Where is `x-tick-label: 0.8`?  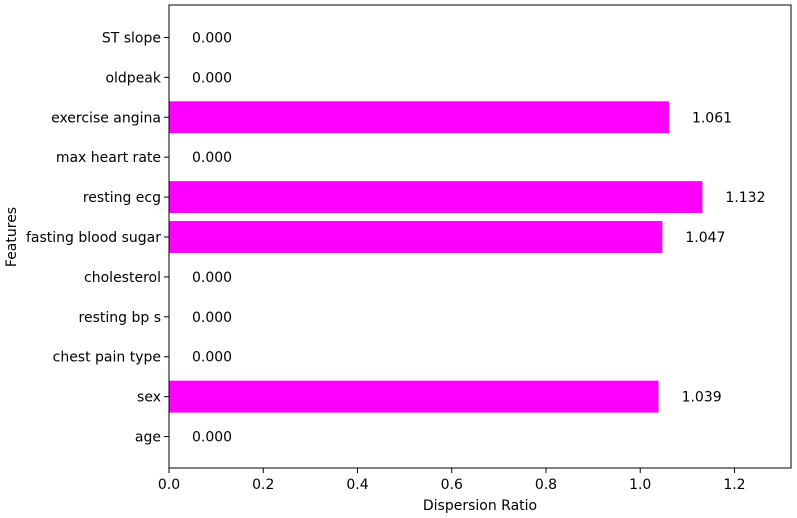 x-tick-label: 0.8 is located at coordinates (546, 485).